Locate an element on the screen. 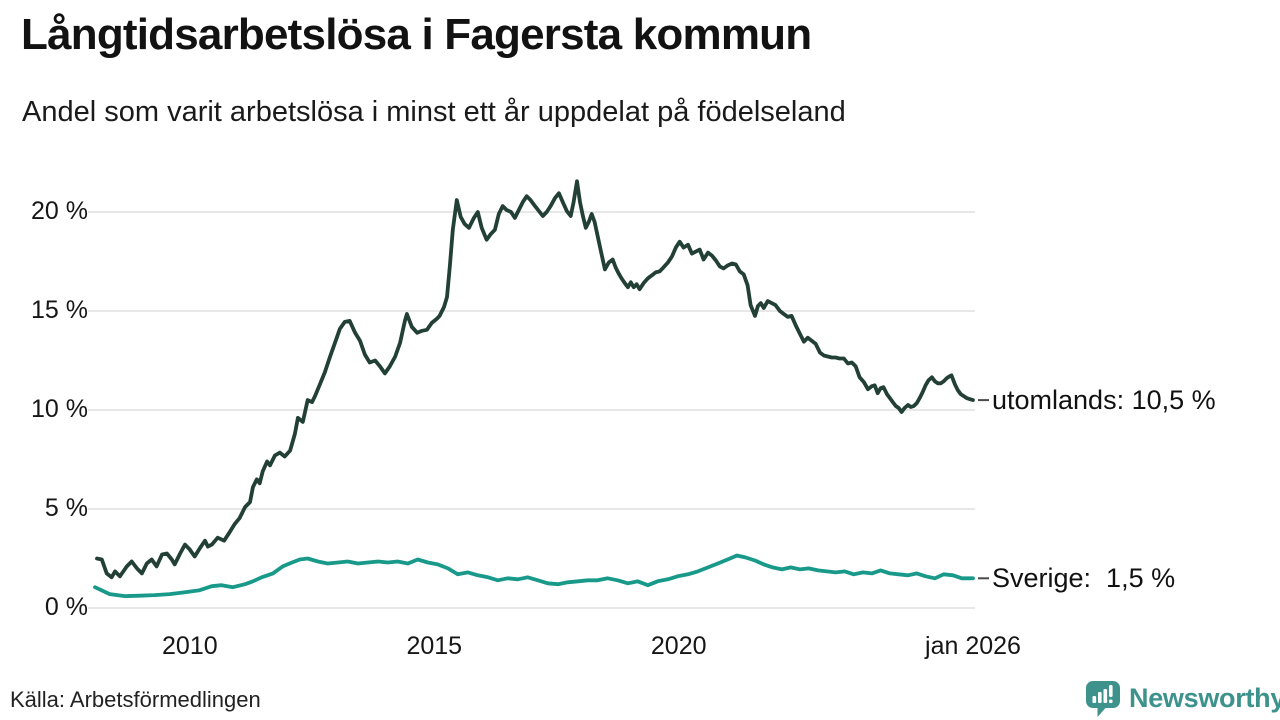 The height and width of the screenshot is (720, 1280). y-tick-label: 0 % is located at coordinates (66, 607).